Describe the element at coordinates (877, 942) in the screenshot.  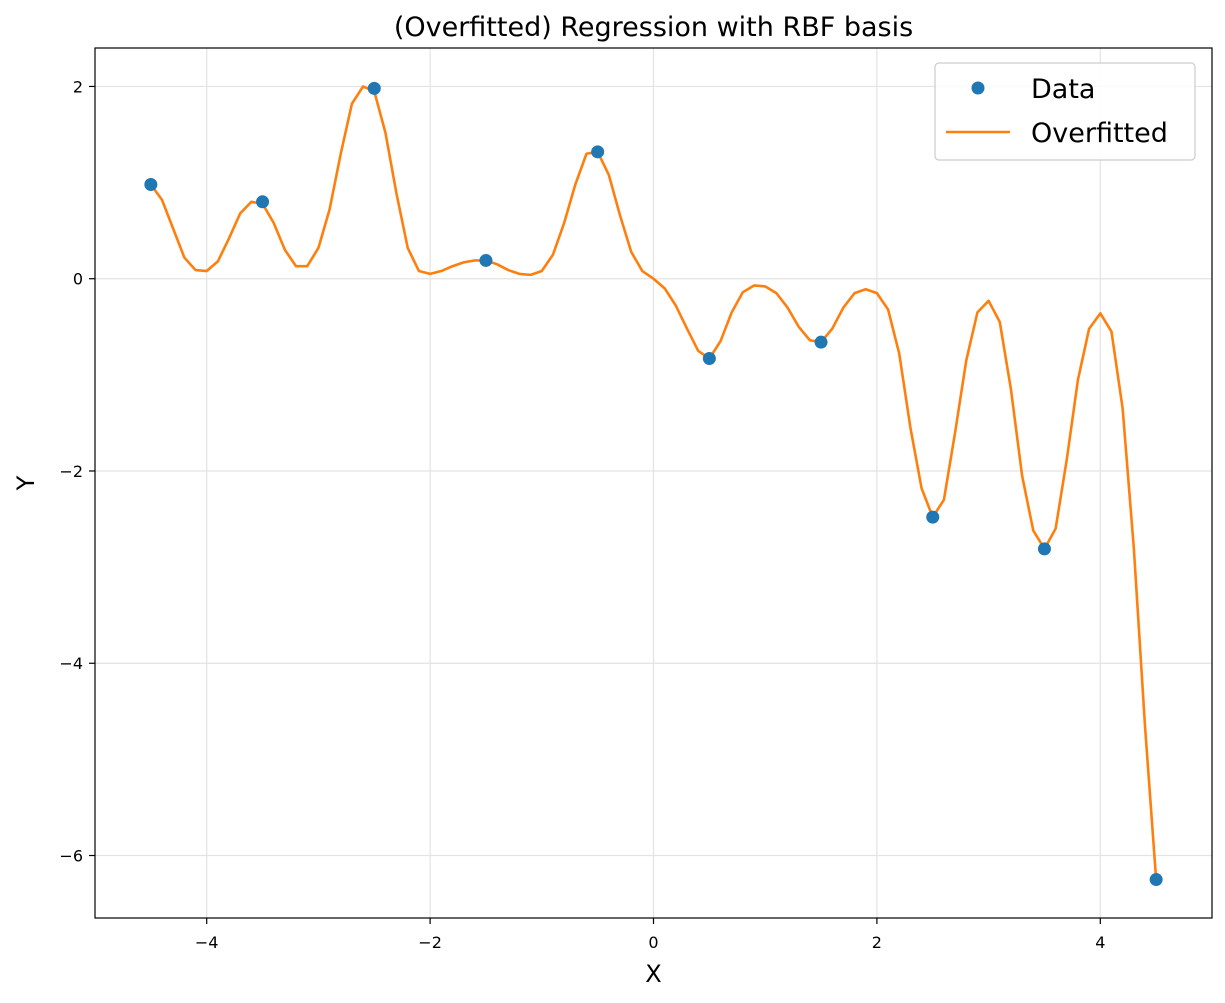
I see `x-tick-label: 2` at that location.